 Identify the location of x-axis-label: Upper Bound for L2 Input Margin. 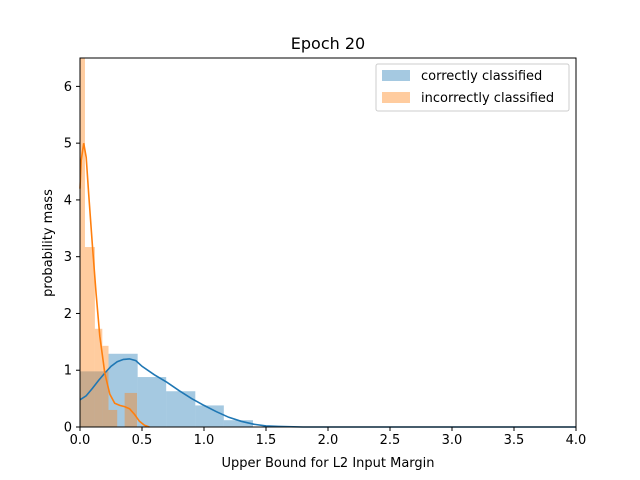
(327, 463).